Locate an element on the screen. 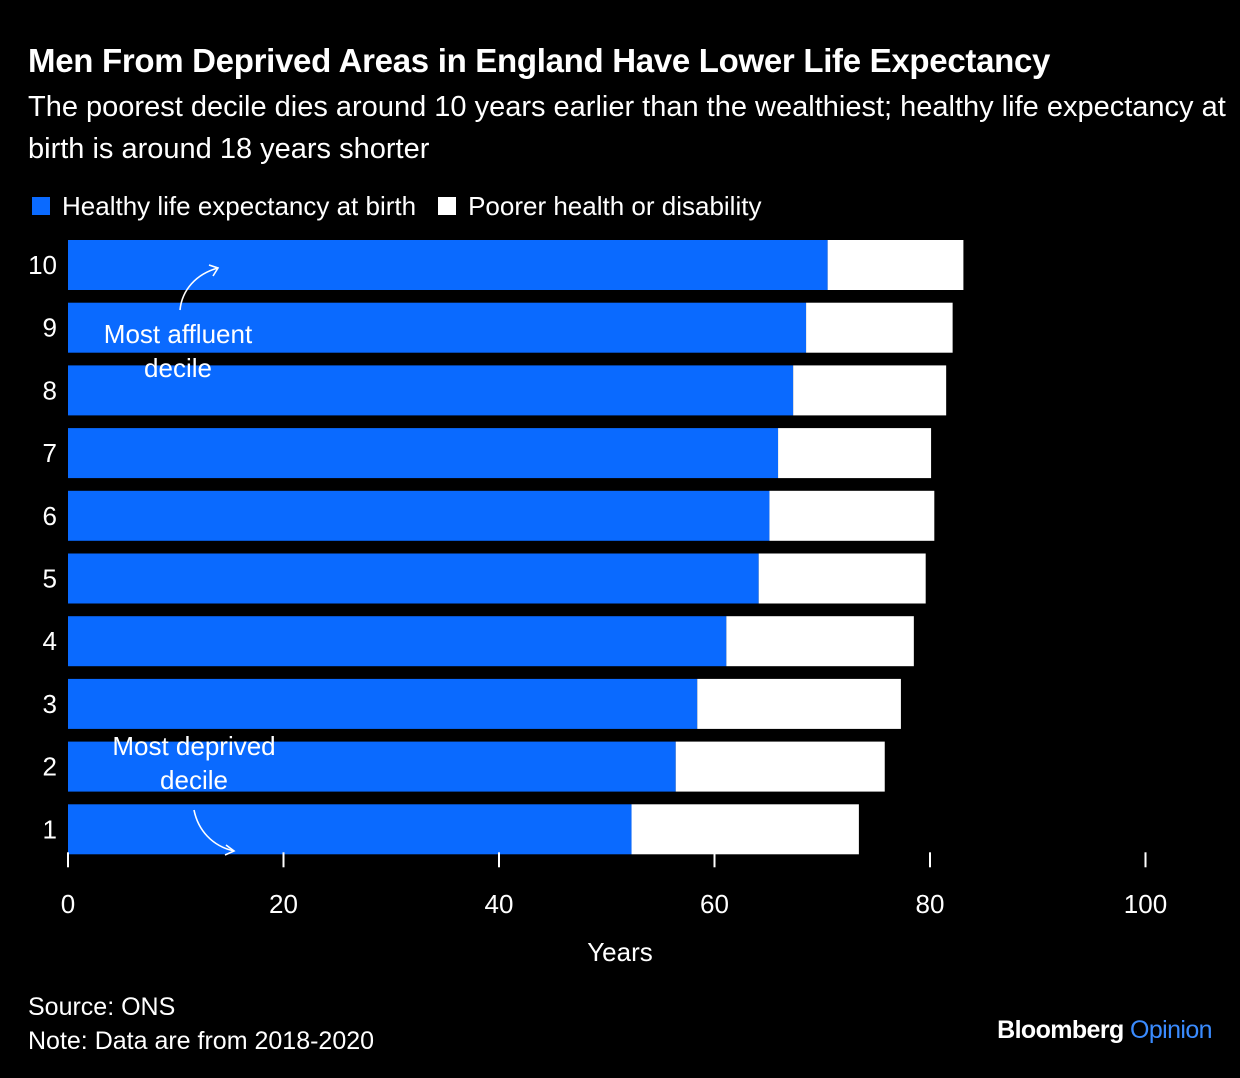  y-tick-label-8: 8 is located at coordinates (50, 390).